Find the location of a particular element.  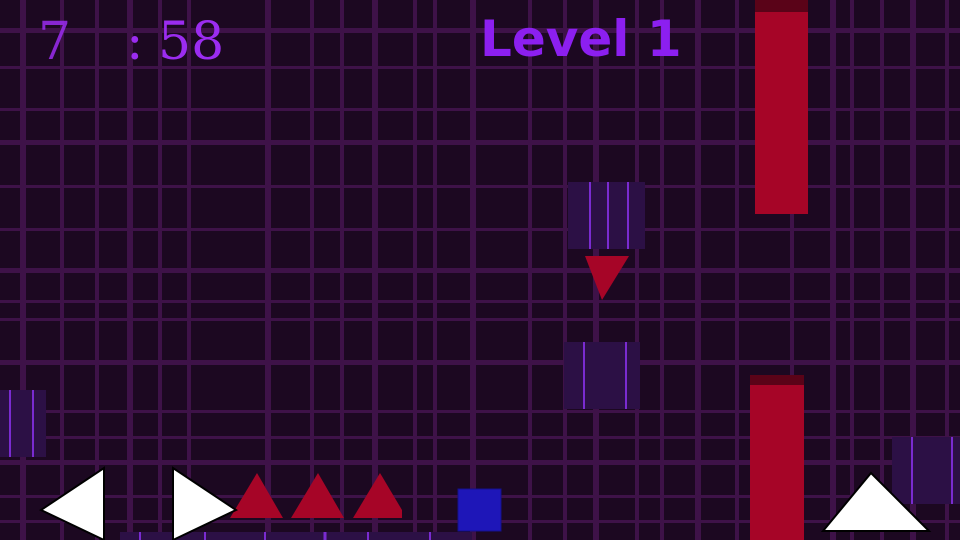

jump-arrow-button is located at coordinates (876, 501).